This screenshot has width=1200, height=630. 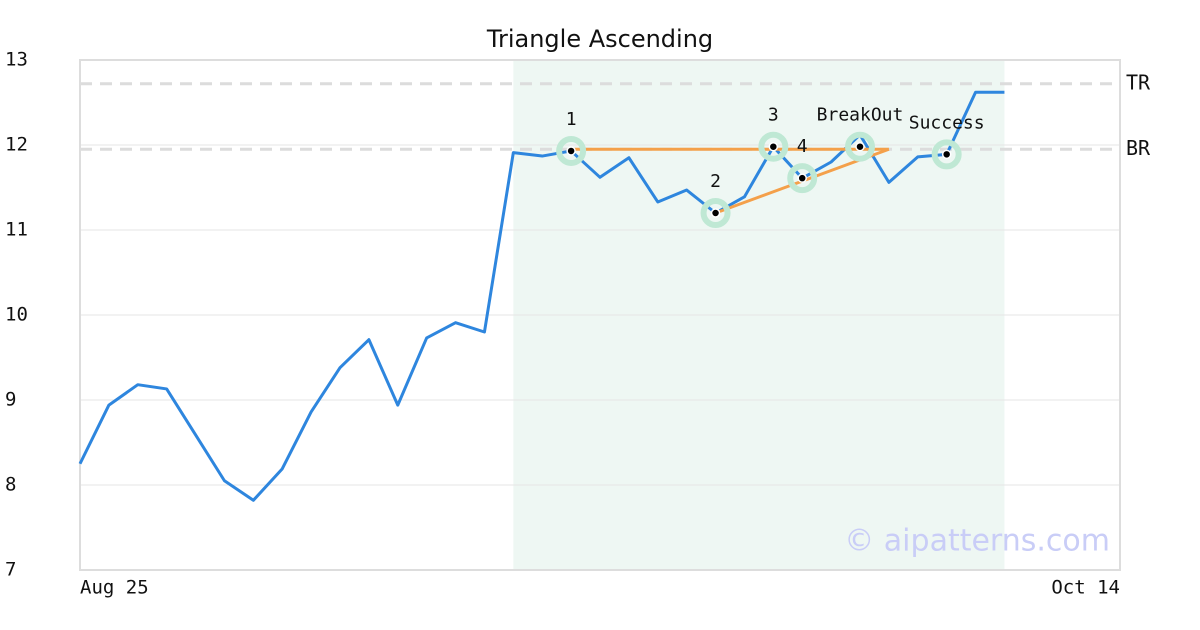 I want to click on point-label: 3, so click(x=773, y=115).